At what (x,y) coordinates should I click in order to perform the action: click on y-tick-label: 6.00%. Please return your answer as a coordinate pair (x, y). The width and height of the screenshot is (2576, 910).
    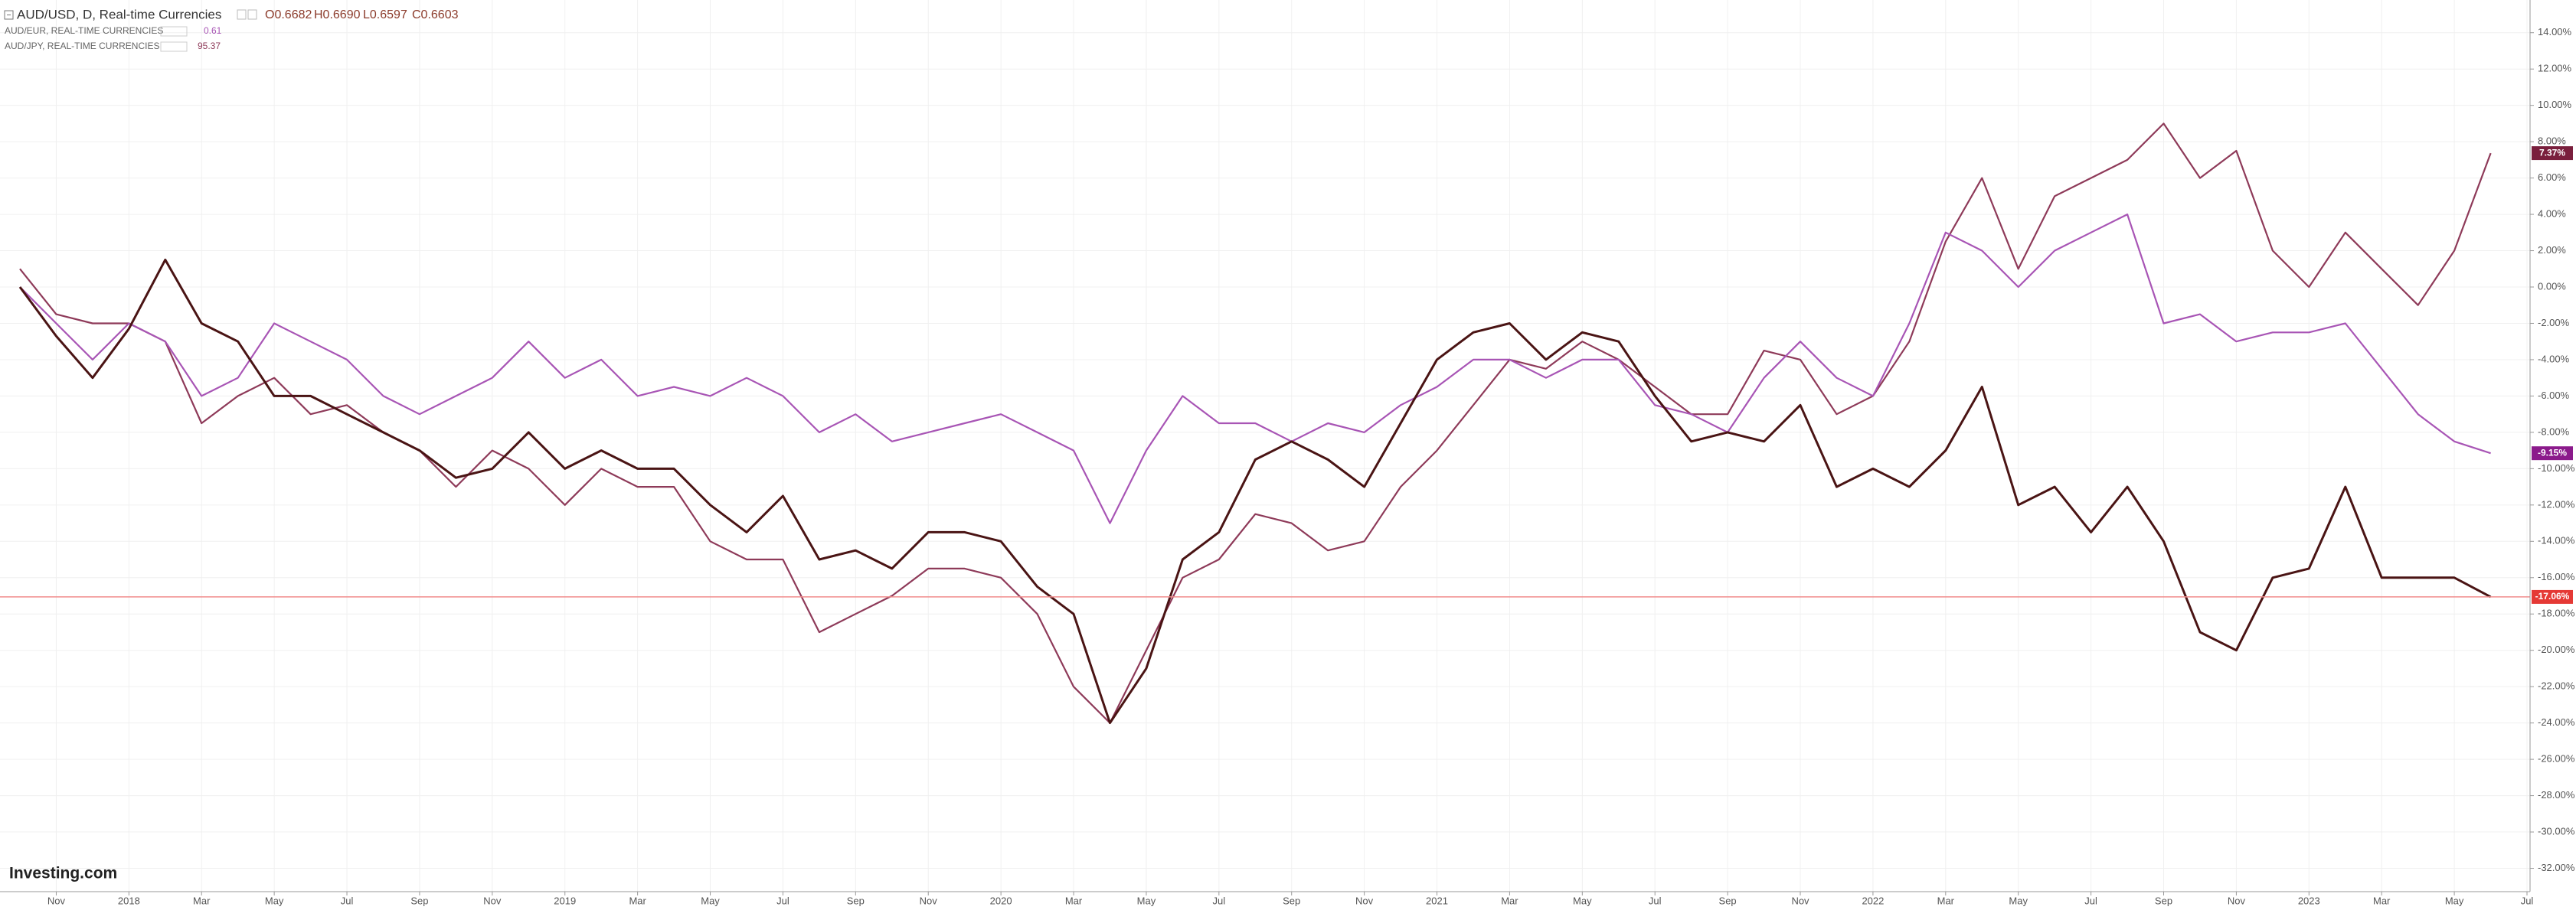
    Looking at the image, I should click on (2552, 177).